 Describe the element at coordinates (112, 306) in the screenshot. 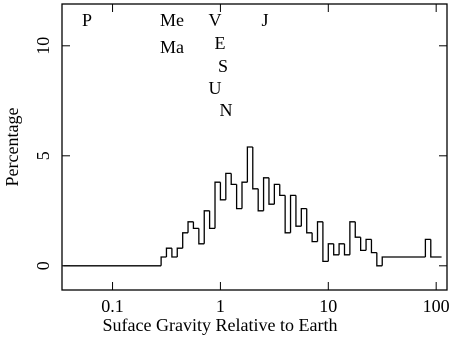

I see `x-tick-label: 0.1` at that location.